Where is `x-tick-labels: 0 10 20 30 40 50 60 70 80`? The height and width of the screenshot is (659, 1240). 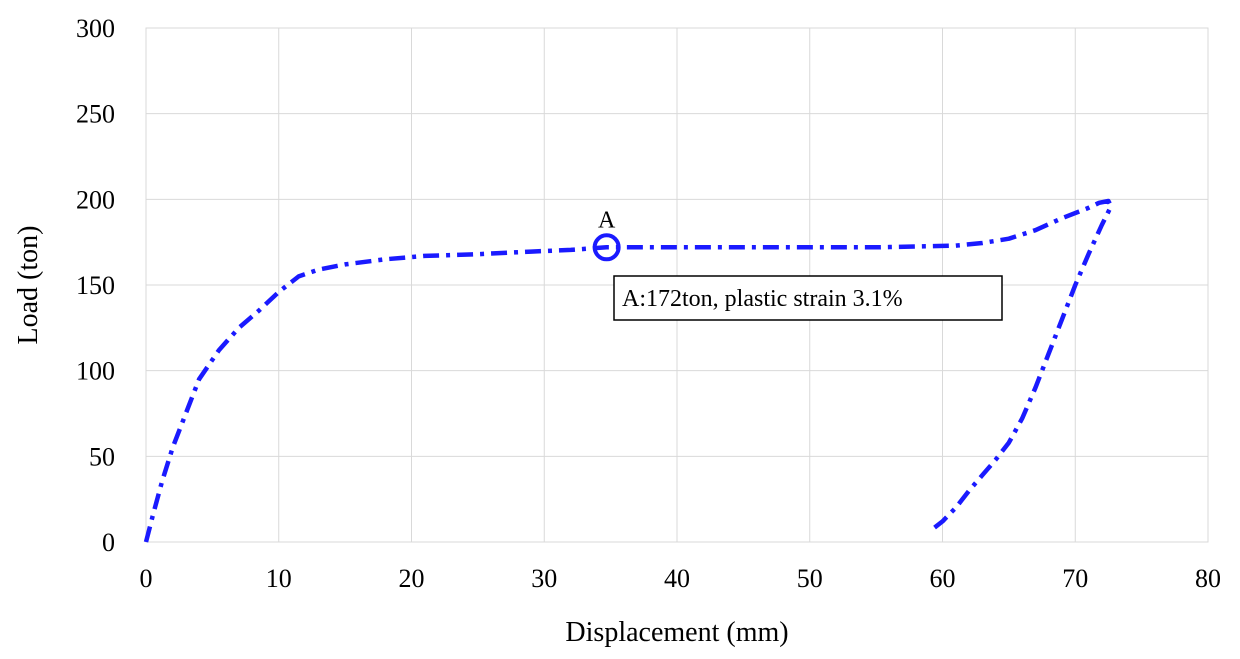
x-tick-labels: 0 10 20 30 40 50 60 70 80 is located at coordinates (681, 578).